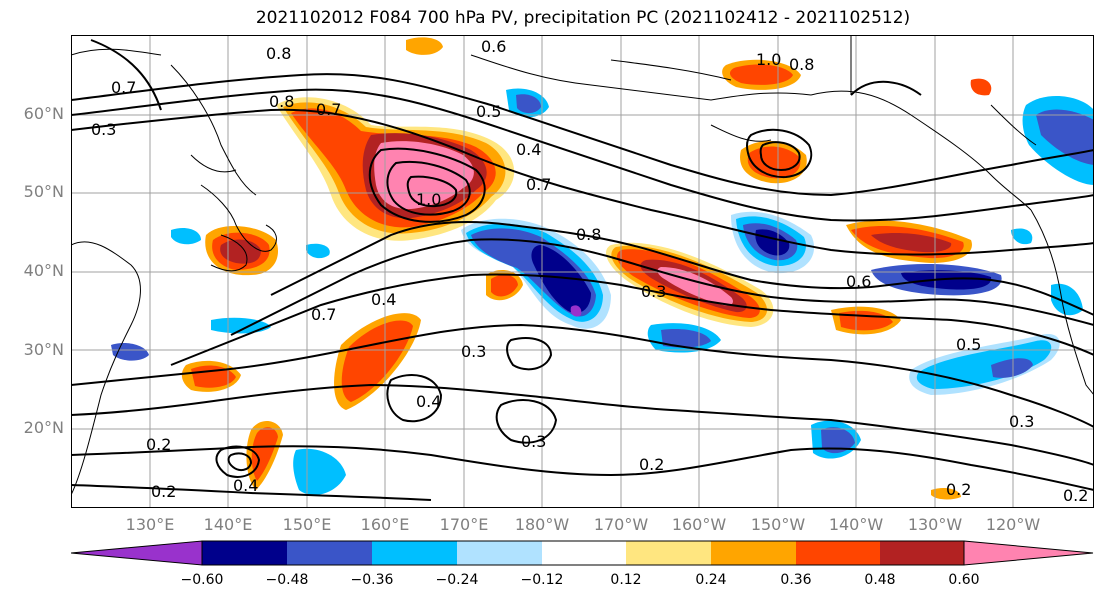  I want to click on lon-label: 120°W, so click(1013, 524).